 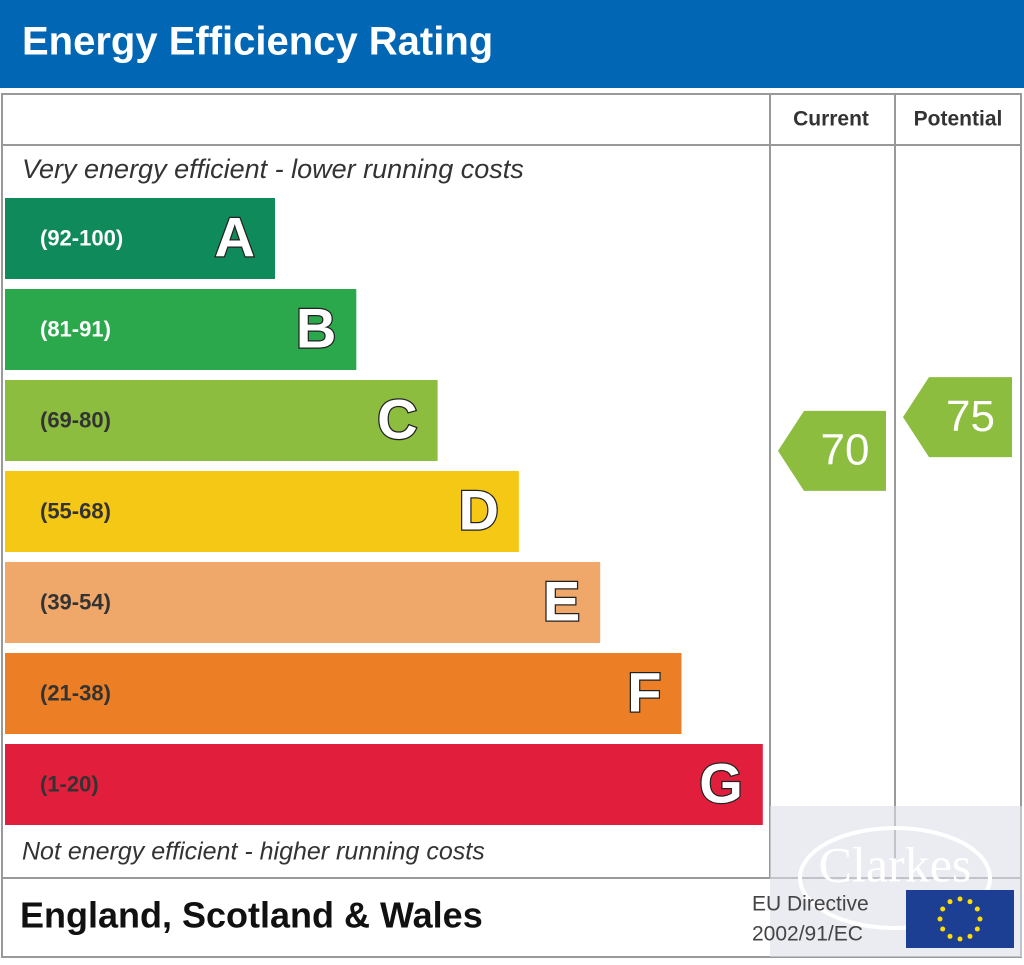 I want to click on chart-title: Energy Efficiency Rating, so click(x=257, y=42).